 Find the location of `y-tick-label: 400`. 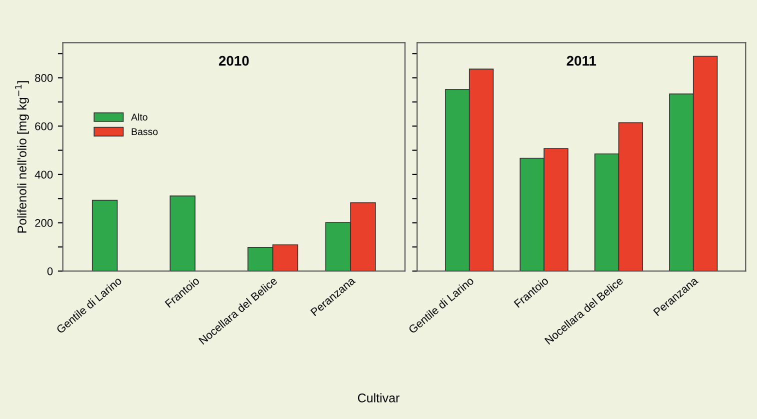

y-tick-label: 400 is located at coordinates (43, 174).